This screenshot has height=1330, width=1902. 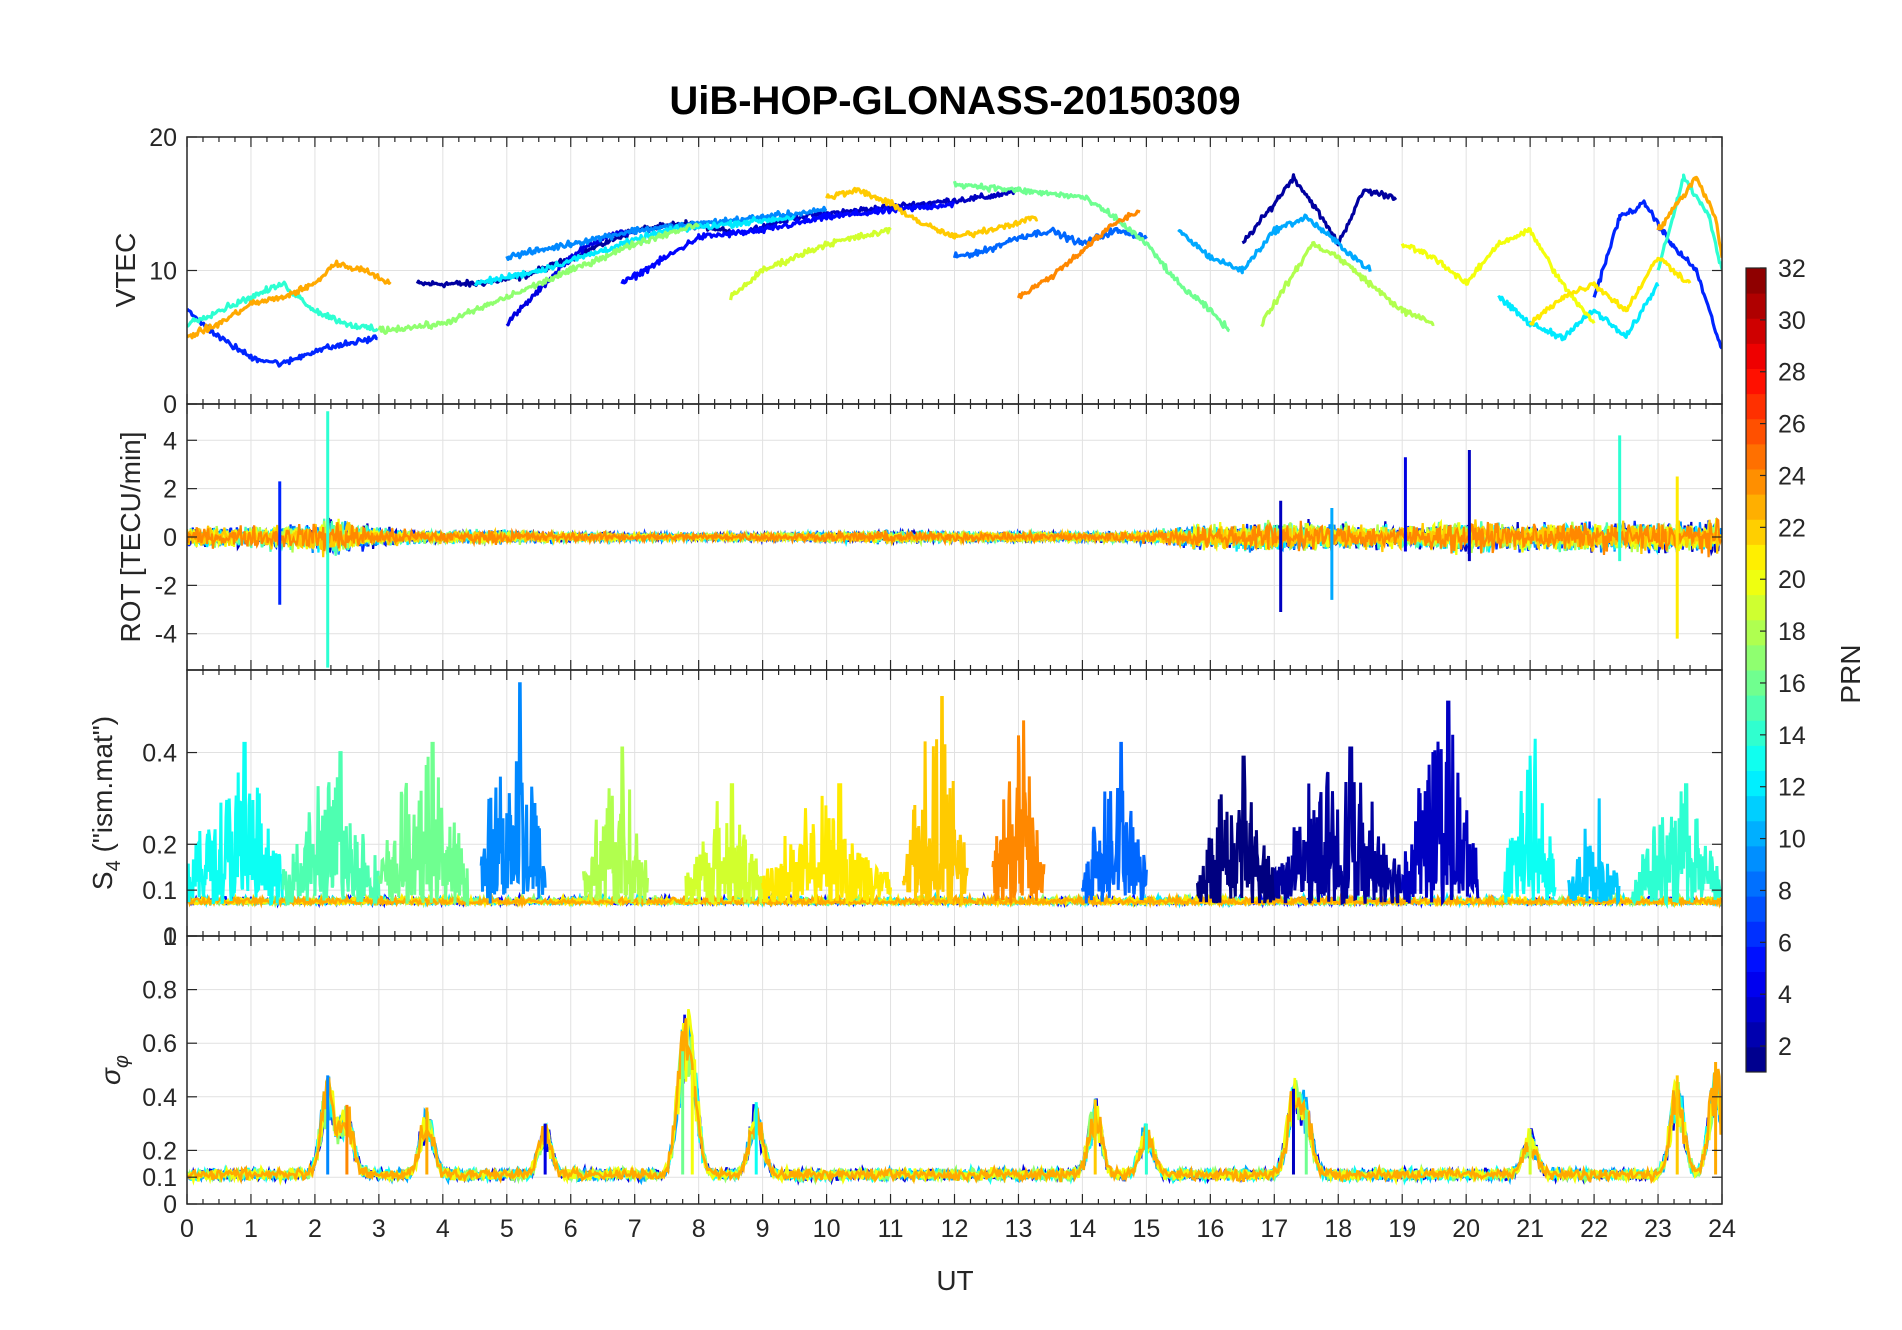 What do you see at coordinates (170, 937) in the screenshot?
I see `s4-ytick-label-0: 0` at bounding box center [170, 937].